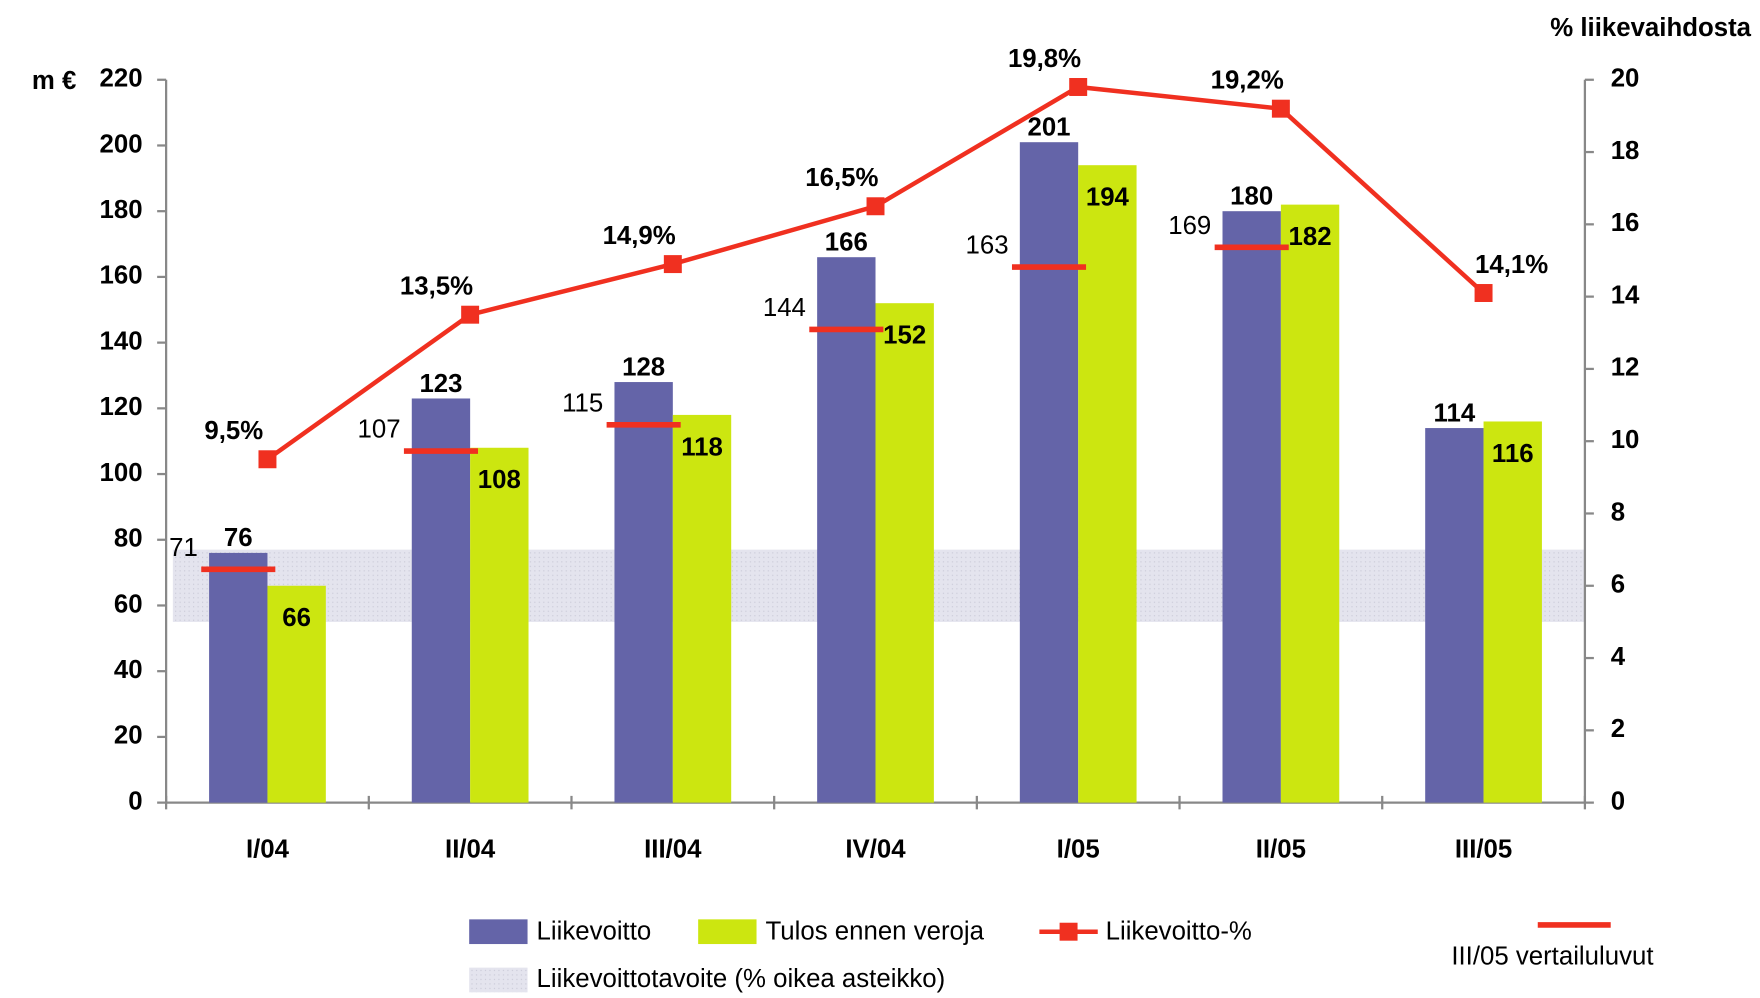 Image resolution: width=1760 pixels, height=998 pixels. What do you see at coordinates (643, 367) in the screenshot?
I see `value-label: 128` at bounding box center [643, 367].